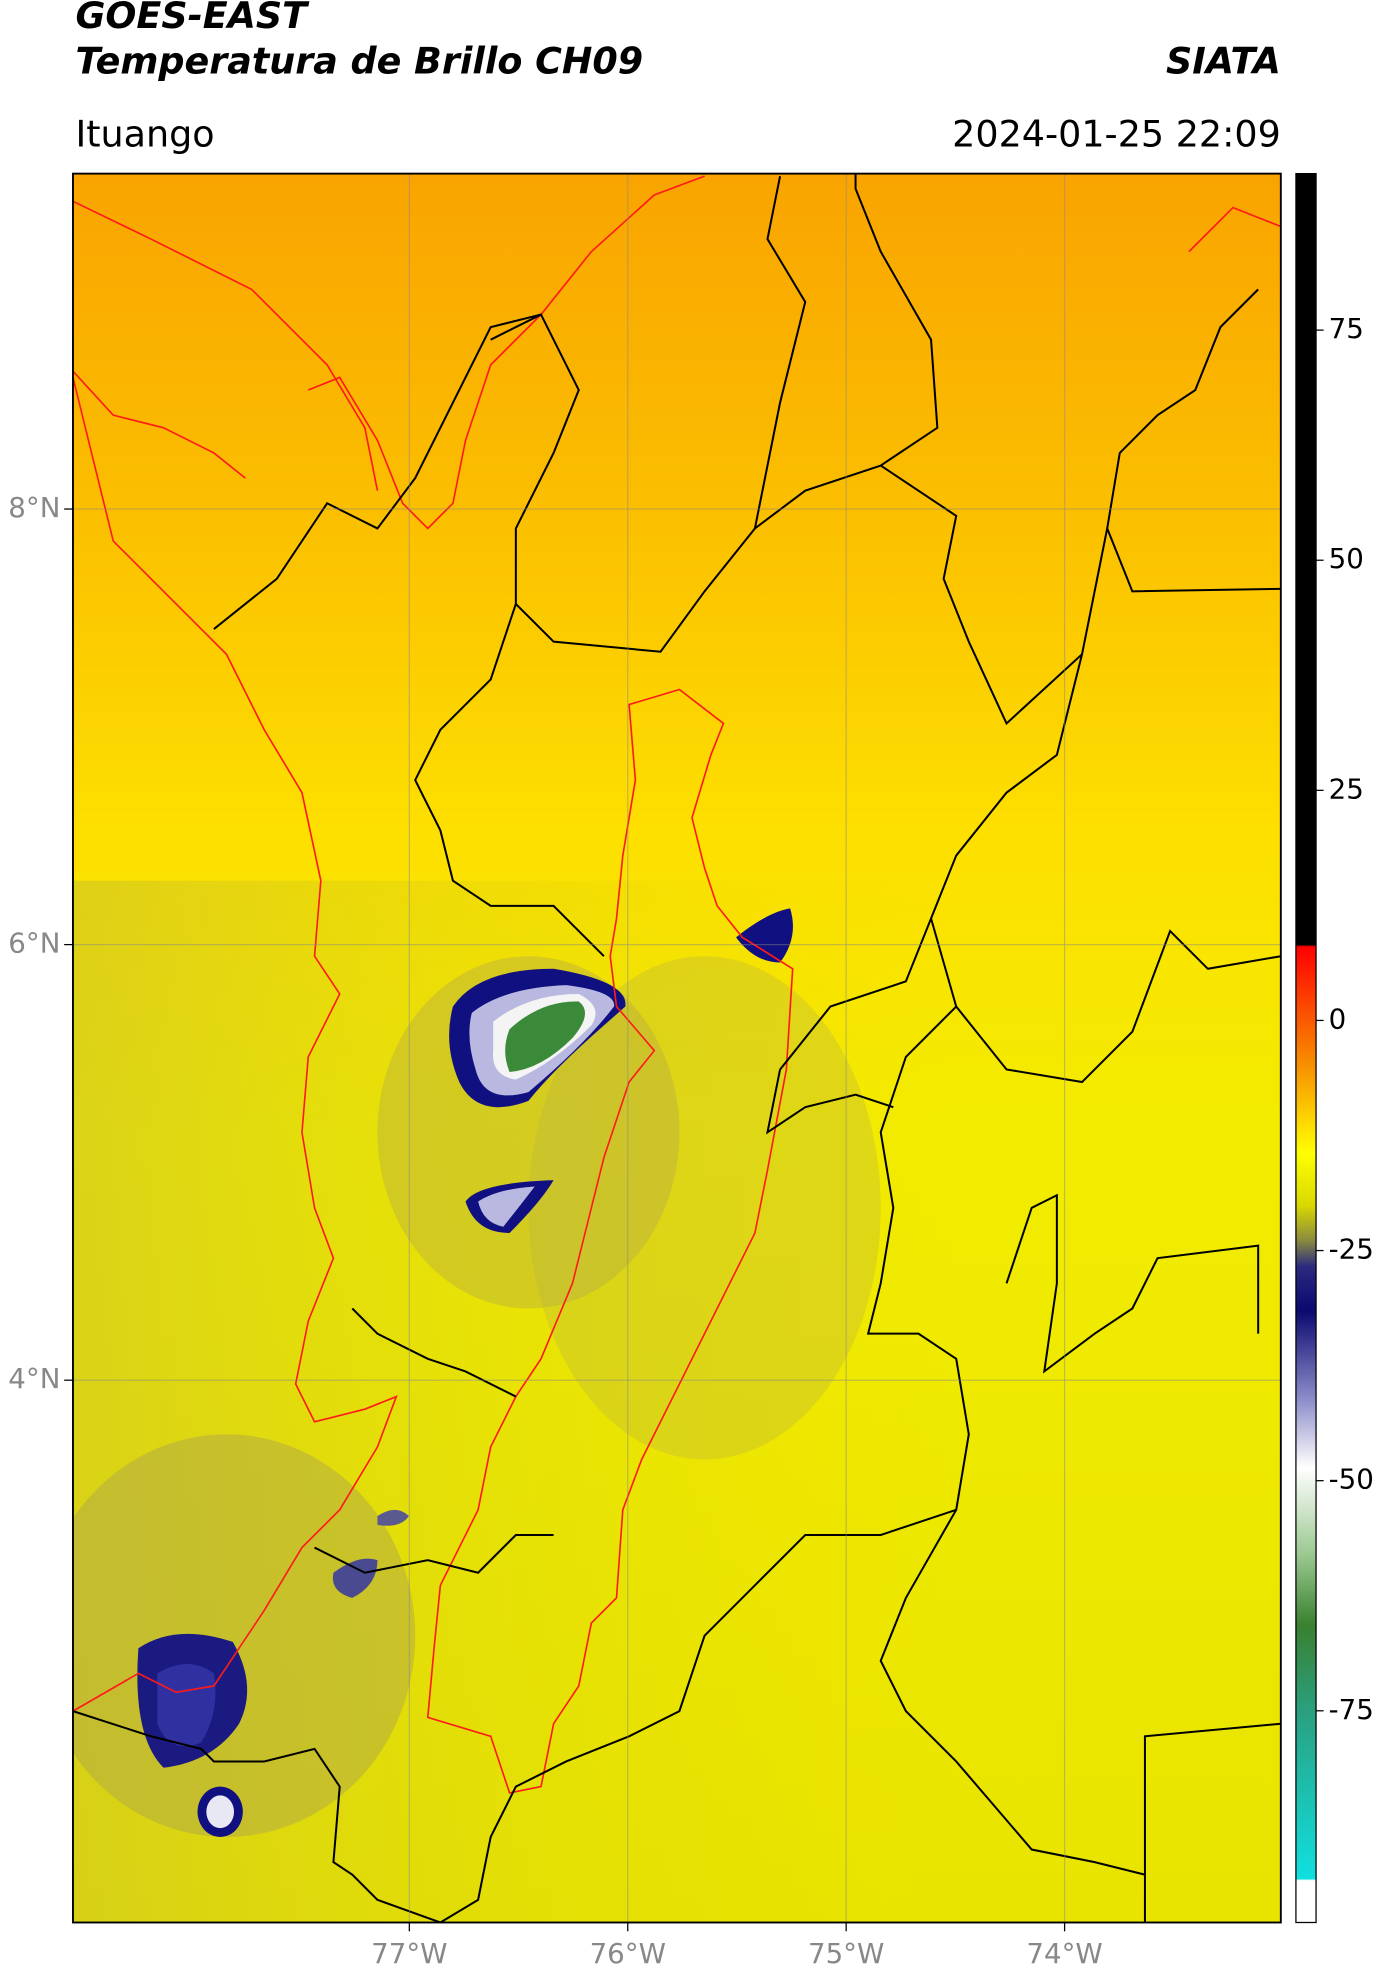 This screenshot has height=1981, width=1384. What do you see at coordinates (34, 943) in the screenshot?
I see `y-tick-label: 6°N` at bounding box center [34, 943].